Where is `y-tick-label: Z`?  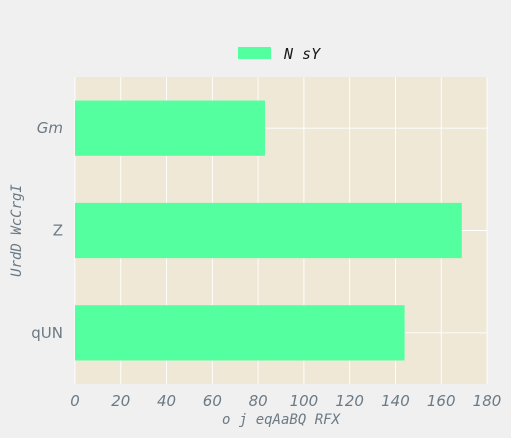
y-tick-label: Z is located at coordinates (58, 231).